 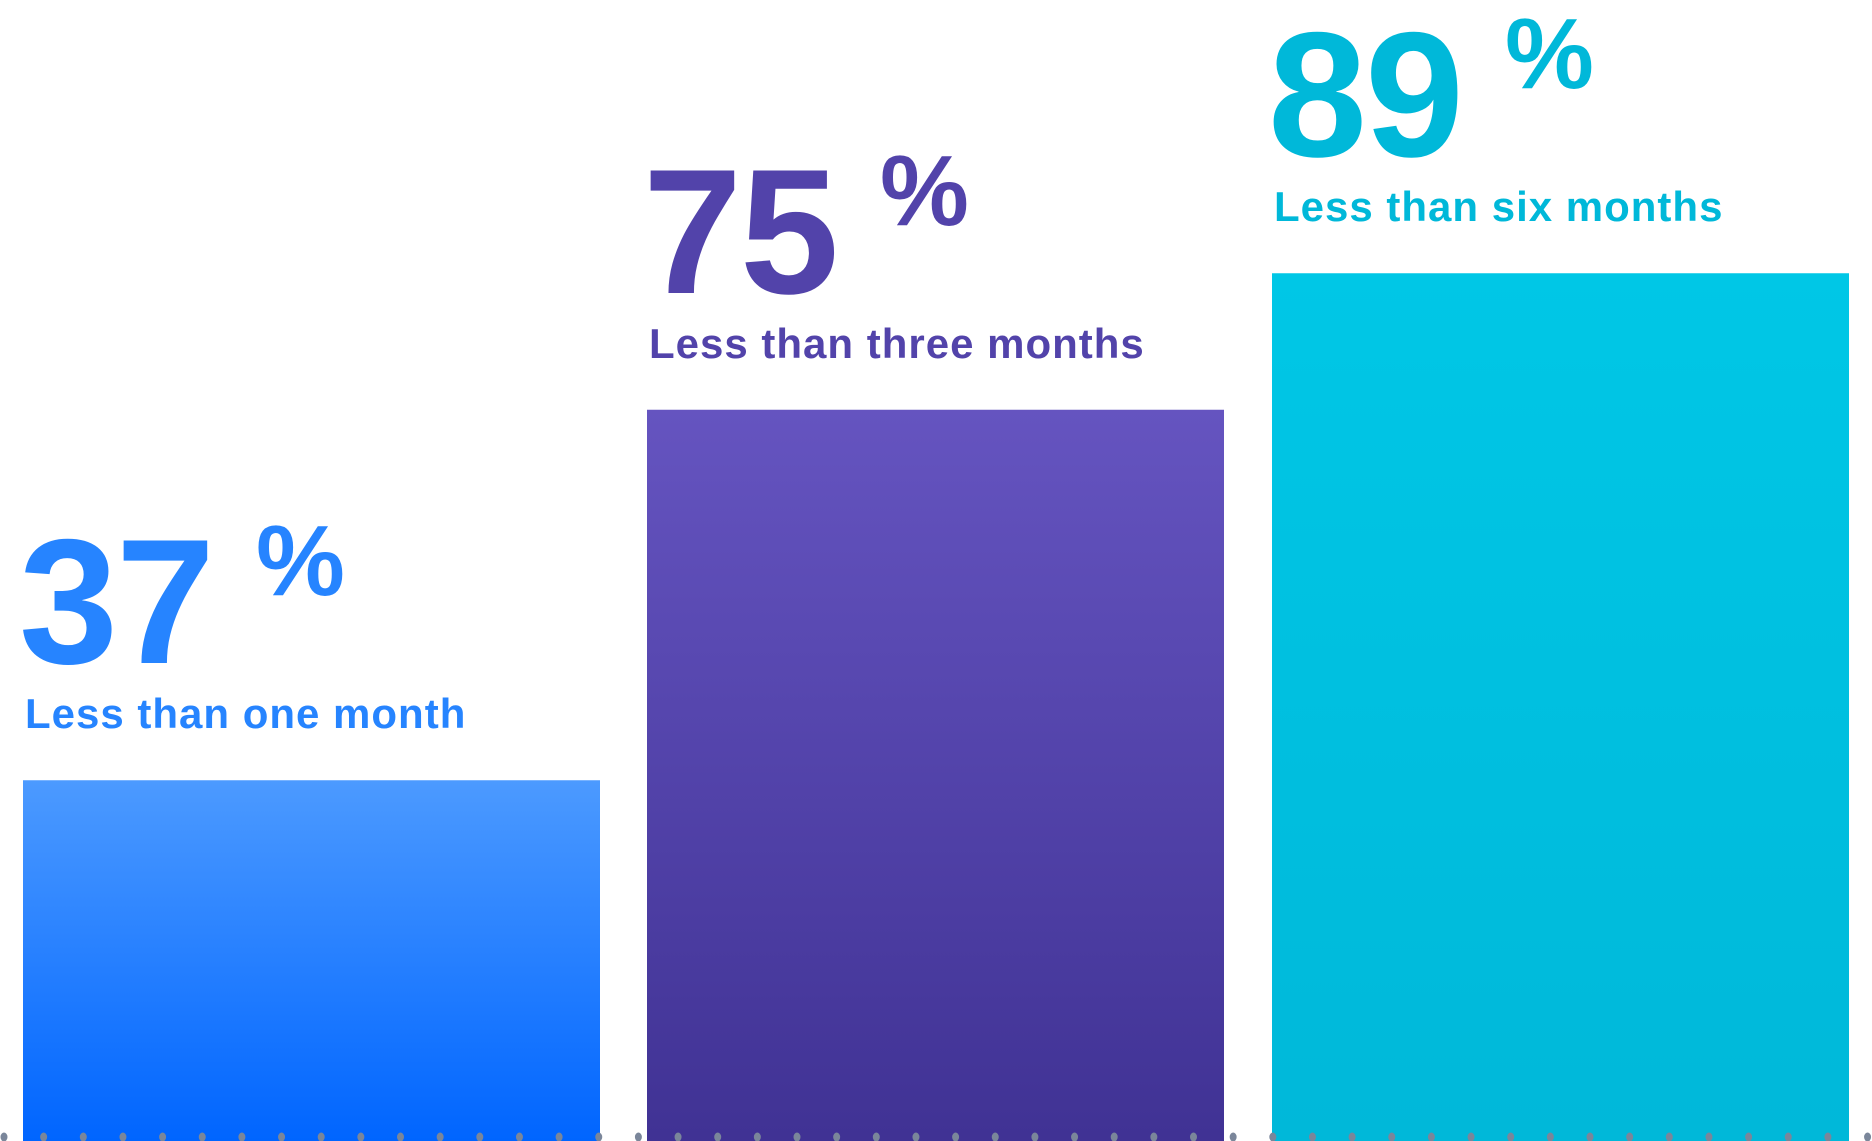 What do you see at coordinates (897, 343) in the screenshot?
I see `category-label: Less than three months` at bounding box center [897, 343].